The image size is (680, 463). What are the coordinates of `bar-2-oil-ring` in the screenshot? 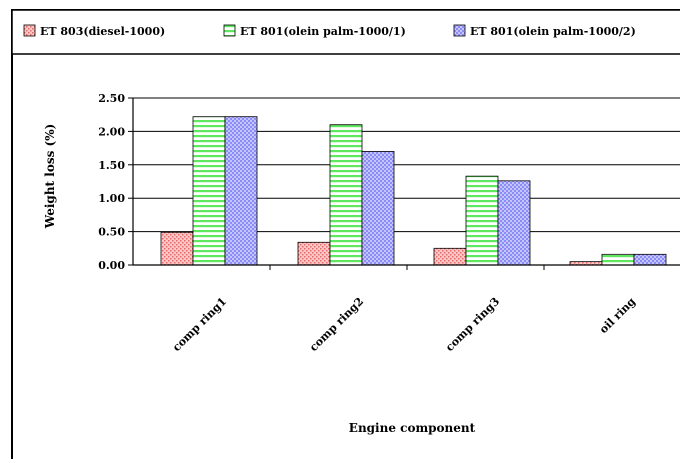 It's located at (618, 259).